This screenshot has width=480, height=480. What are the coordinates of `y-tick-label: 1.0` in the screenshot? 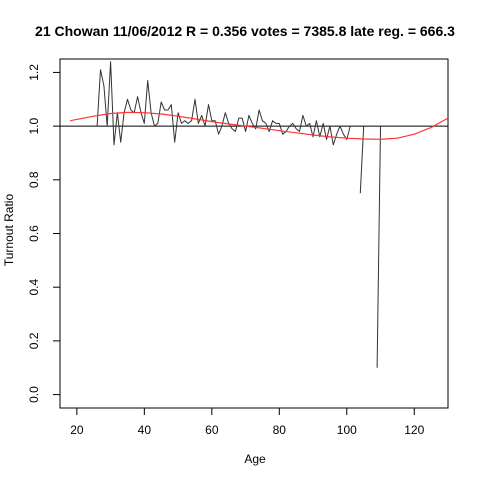 It's located at (34, 125).